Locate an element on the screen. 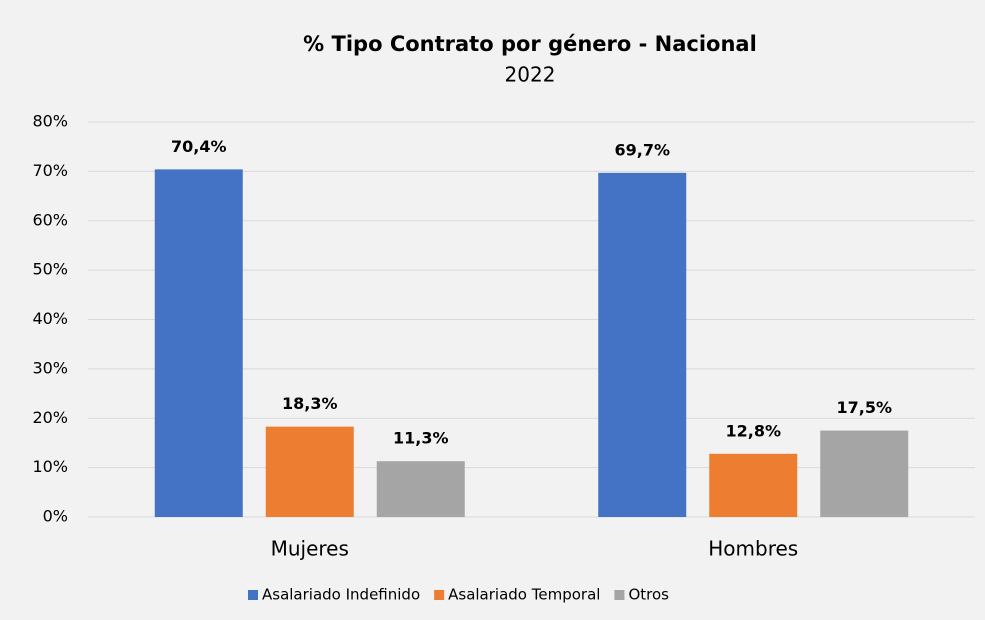  data-label: 17,5% is located at coordinates (864, 407).